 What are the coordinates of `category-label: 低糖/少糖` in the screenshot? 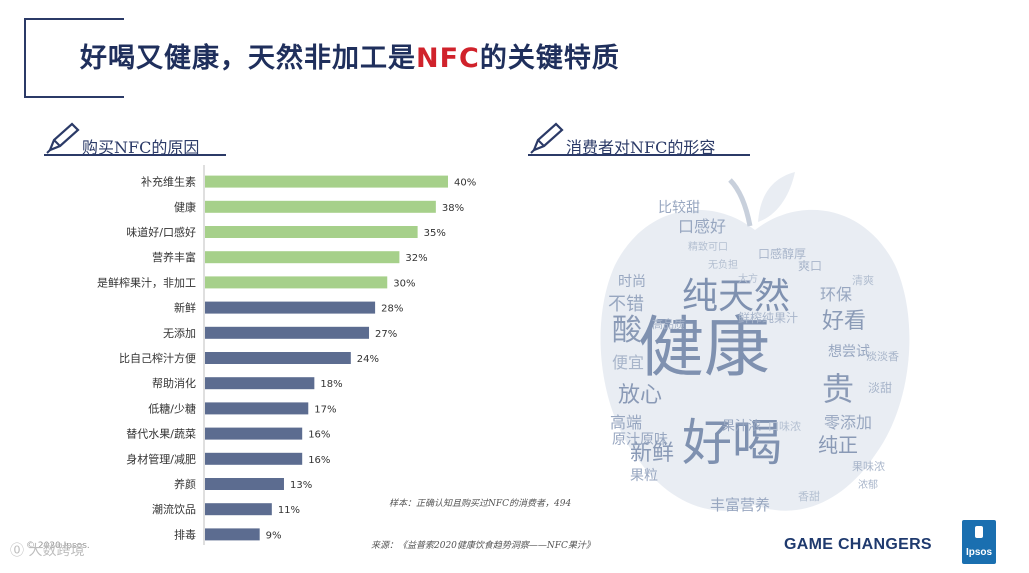 It's located at (172, 408).